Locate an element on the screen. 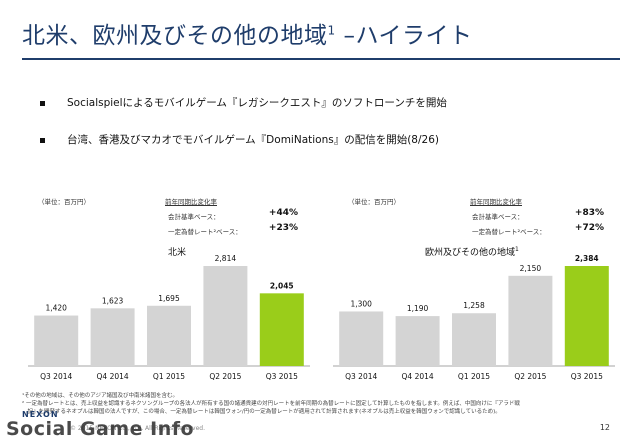  bar-value-label: 2,150 is located at coordinates (531, 268).